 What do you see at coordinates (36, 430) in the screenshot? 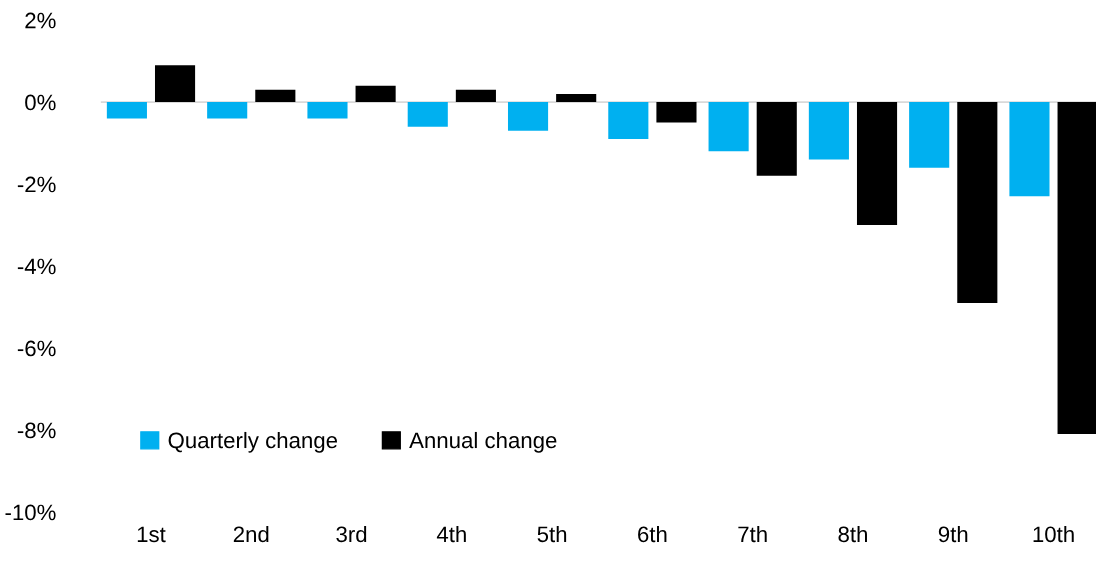
I see `y-tick-label: -8%` at bounding box center [36, 430].